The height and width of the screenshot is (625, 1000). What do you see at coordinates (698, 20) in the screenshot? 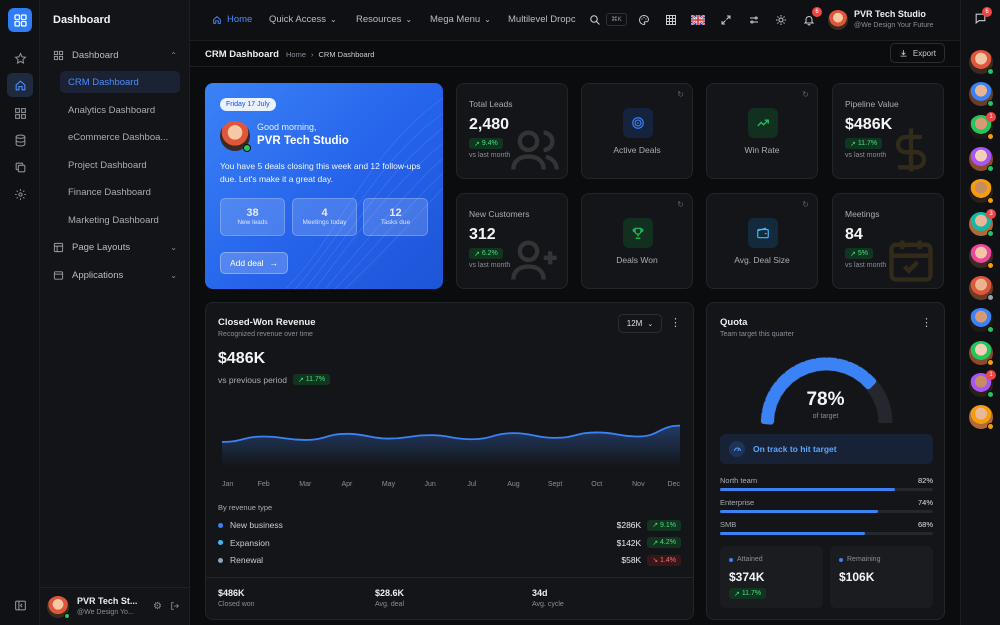
I see `flag-uk-icon` at bounding box center [698, 20].